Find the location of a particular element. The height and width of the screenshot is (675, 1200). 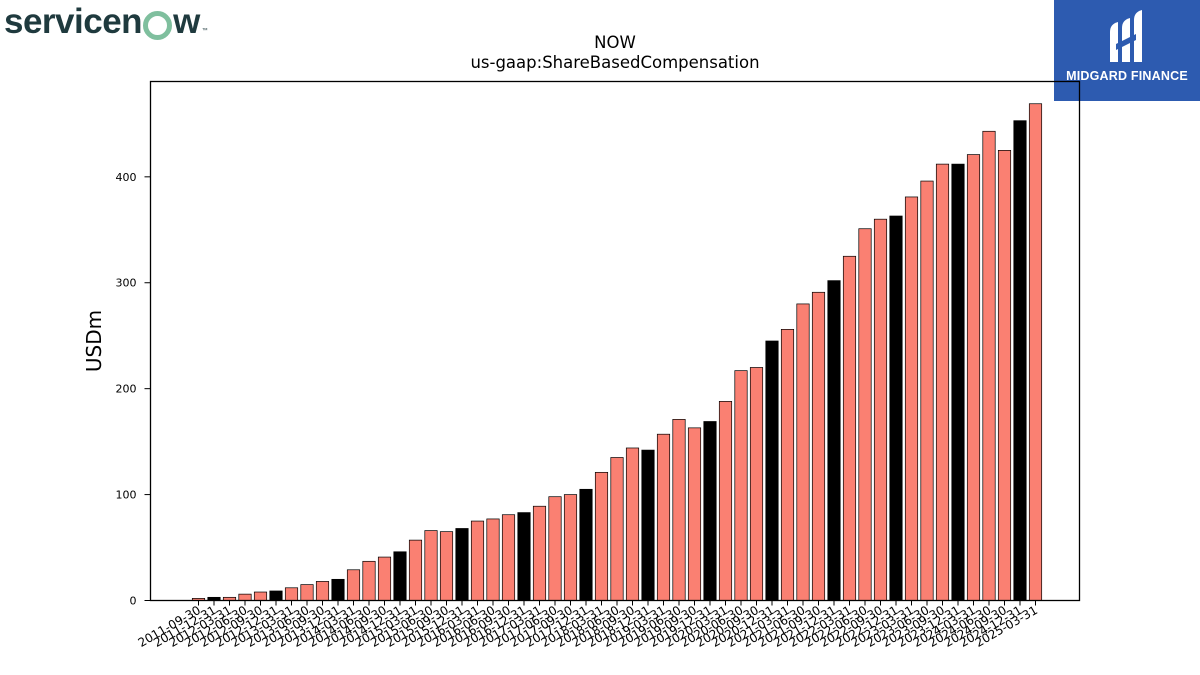

chart-subtitle: us-gaap:ShareBasedCompensation is located at coordinates (614, 62).